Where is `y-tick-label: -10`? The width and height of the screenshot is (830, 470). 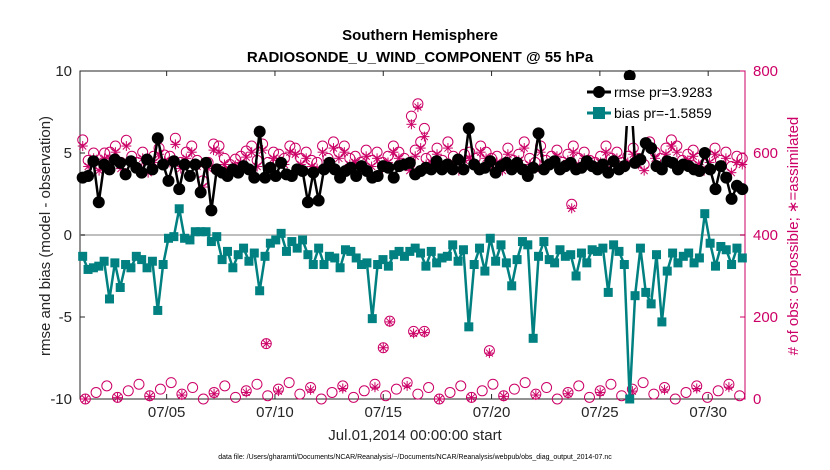 y-tick-label: -10 is located at coordinates (61, 399).